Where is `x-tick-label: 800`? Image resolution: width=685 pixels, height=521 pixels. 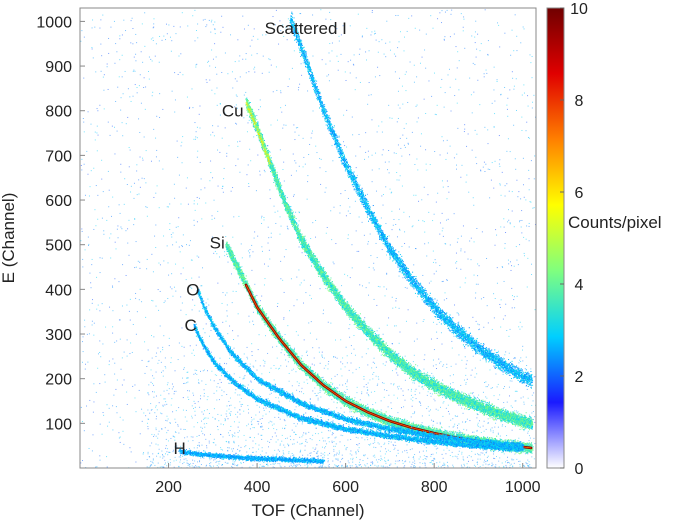
x-tick-label: 800 is located at coordinates (434, 487).